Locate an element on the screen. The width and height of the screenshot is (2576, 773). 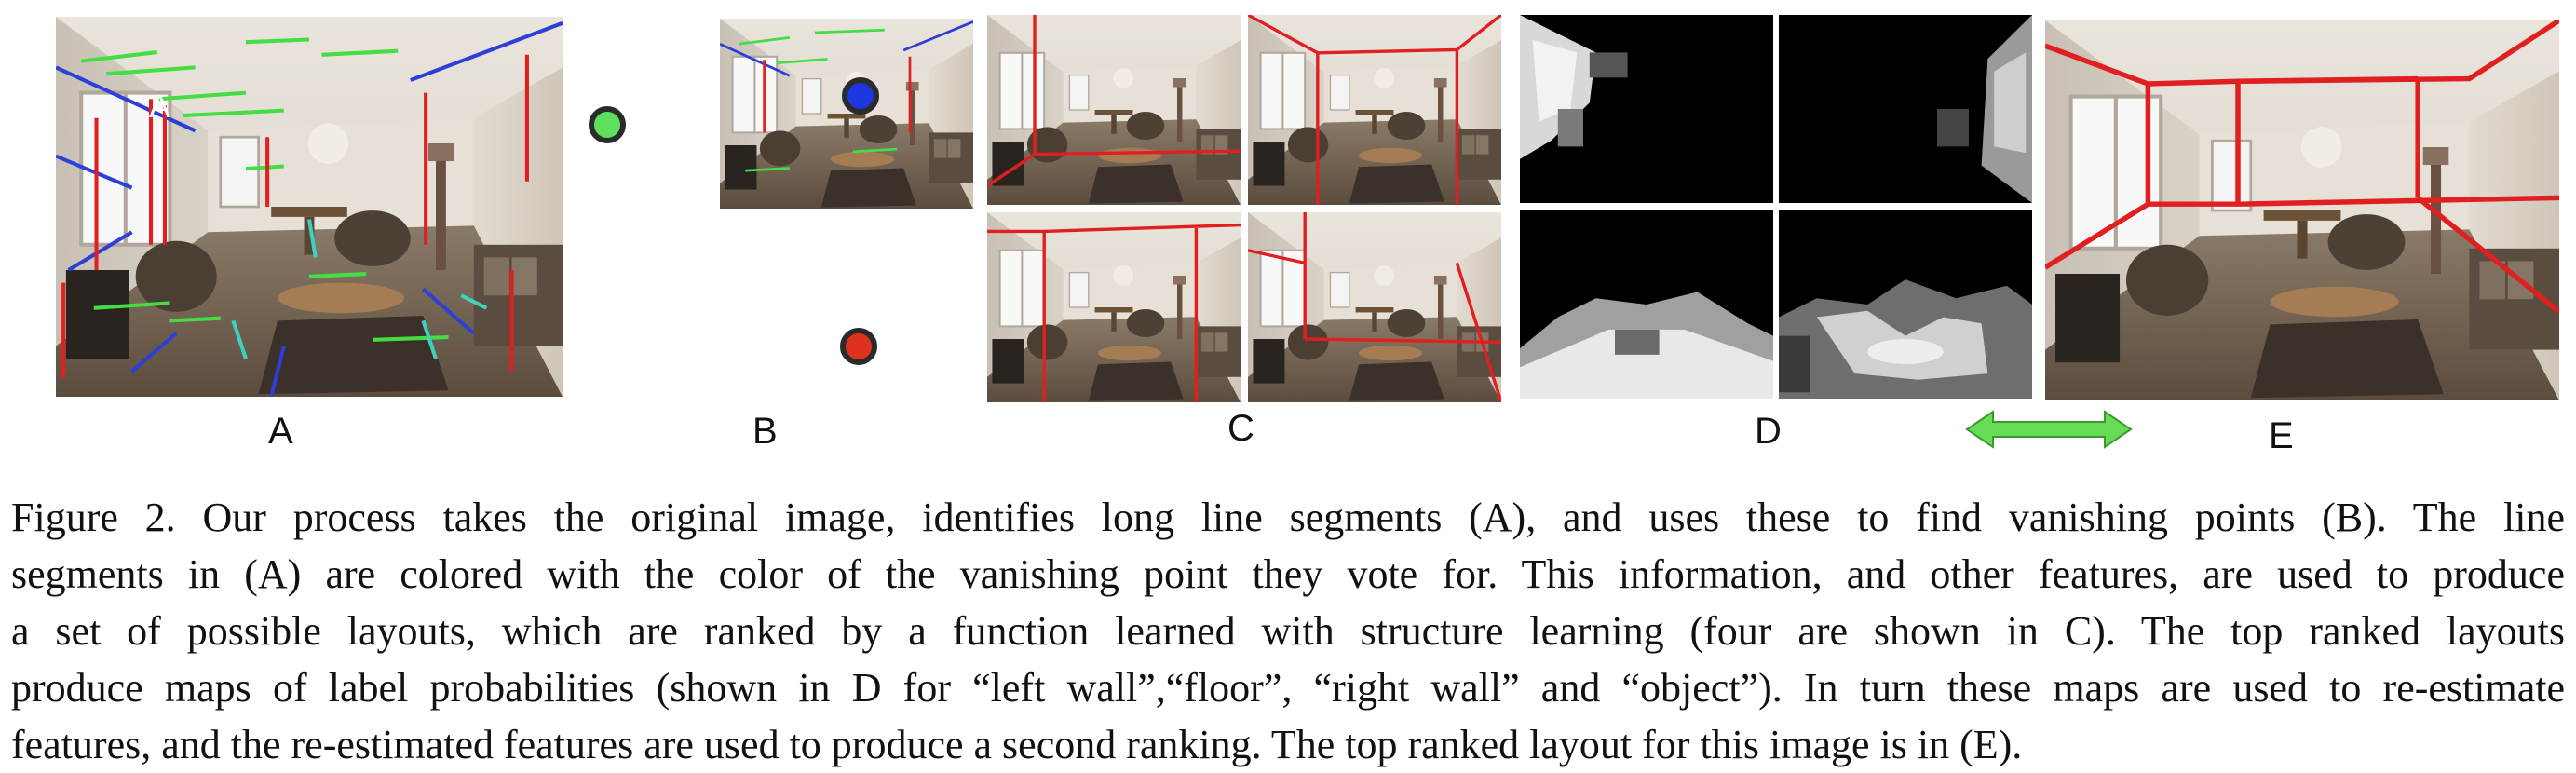
panel-d-left-wall-map is located at coordinates (1646, 109).